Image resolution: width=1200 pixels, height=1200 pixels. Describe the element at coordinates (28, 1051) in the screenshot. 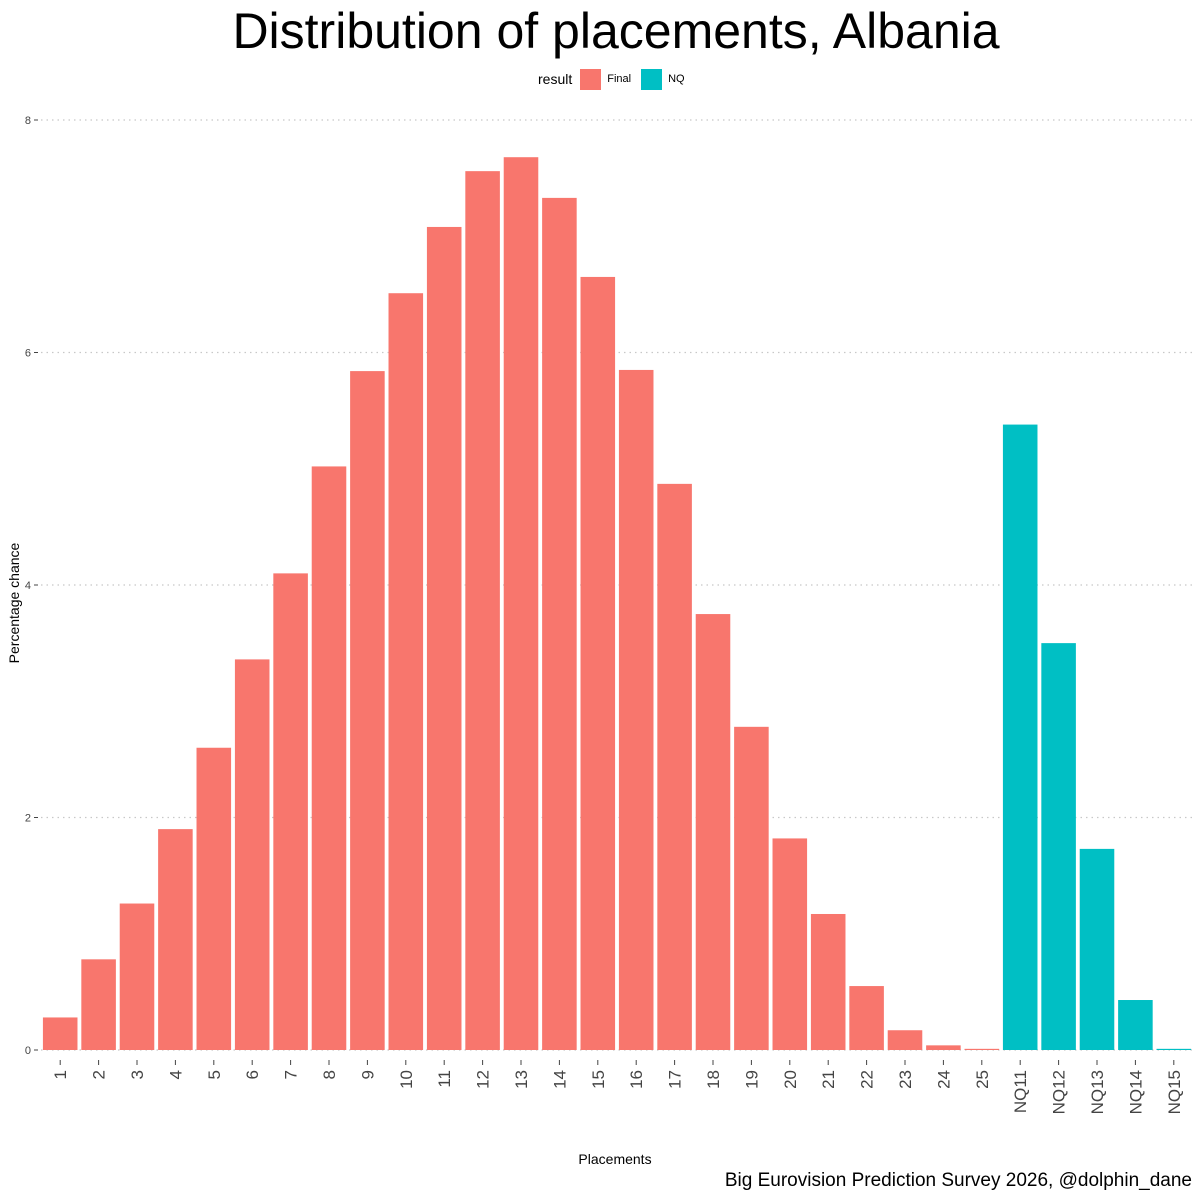

I see `y-tick-label: 0` at that location.